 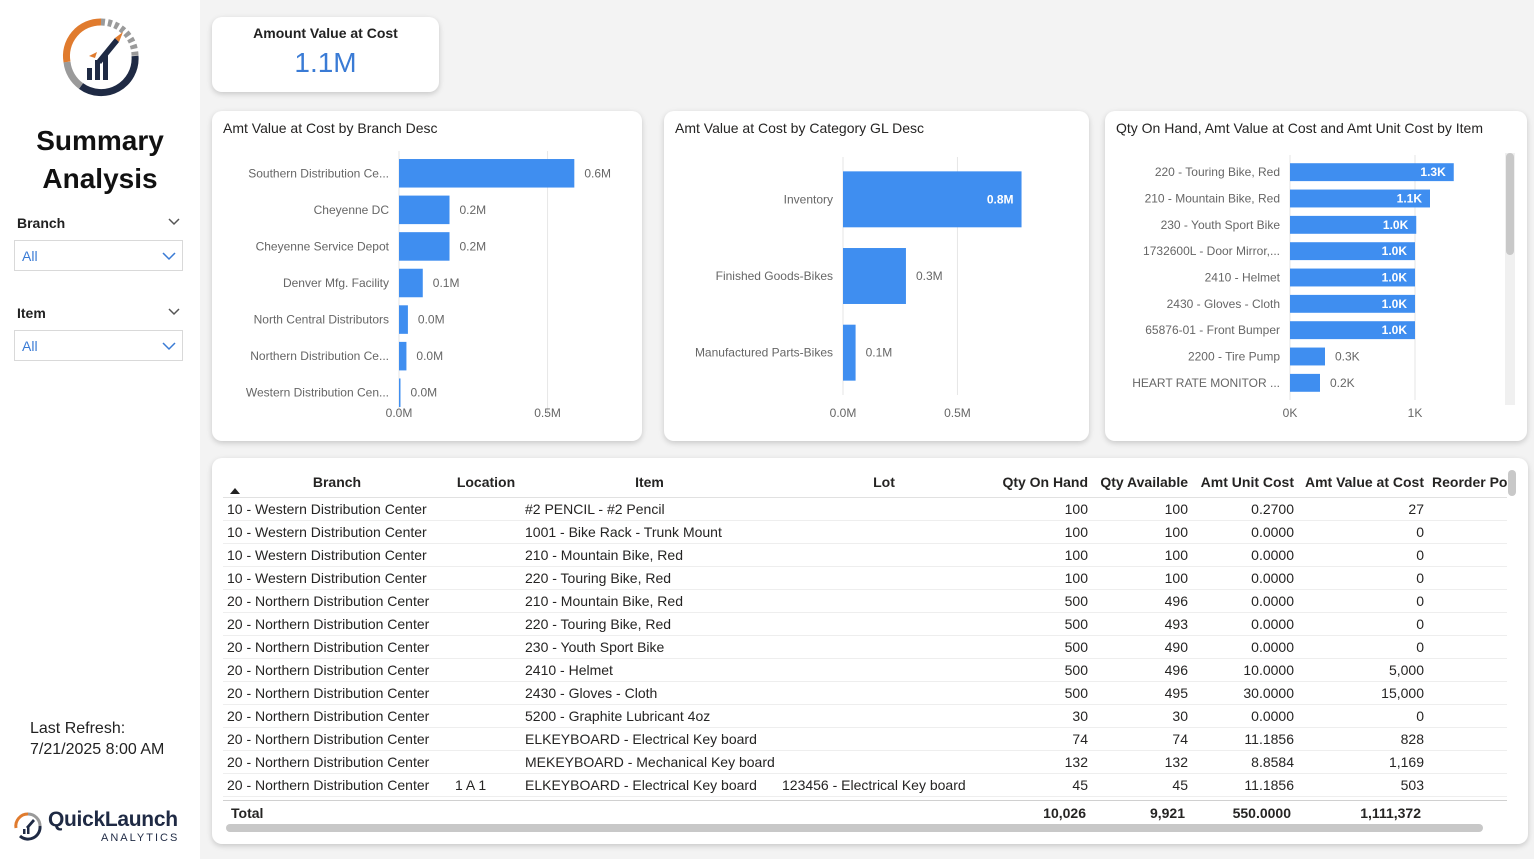 I want to click on branch-slicer-dropdown: All, so click(x=98, y=255).